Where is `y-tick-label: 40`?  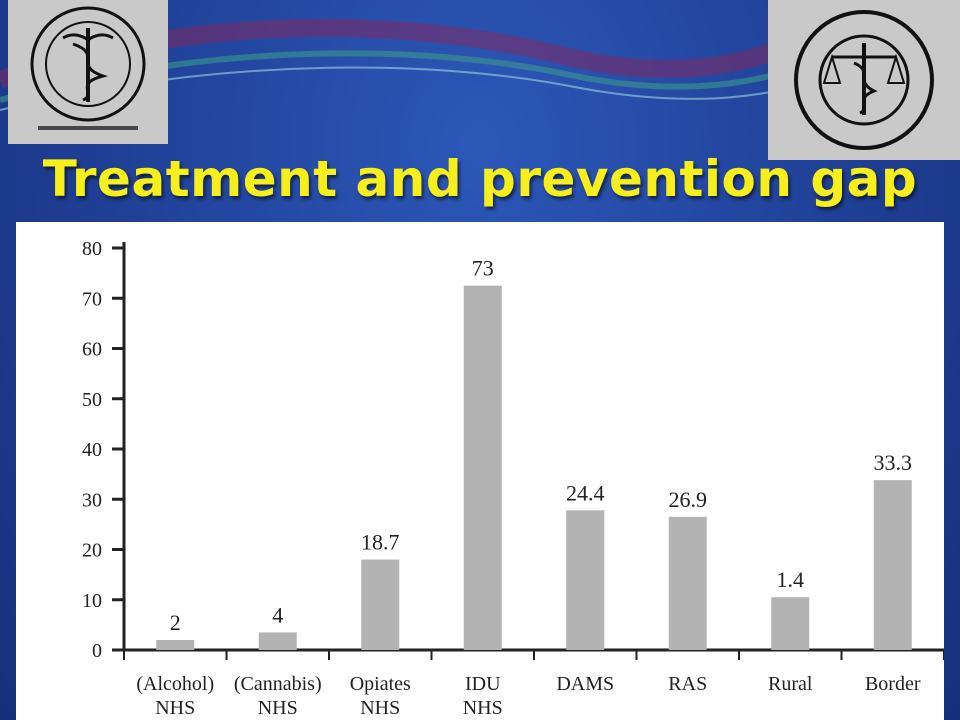
y-tick-label: 40 is located at coordinates (92, 450).